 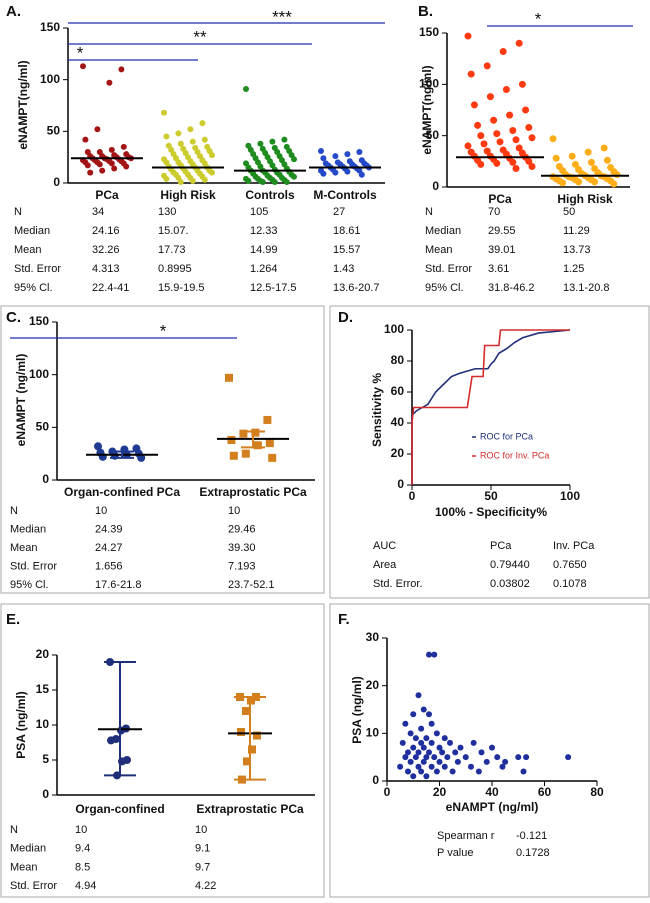 I want to click on table-cell: 34, so click(x=98, y=212).